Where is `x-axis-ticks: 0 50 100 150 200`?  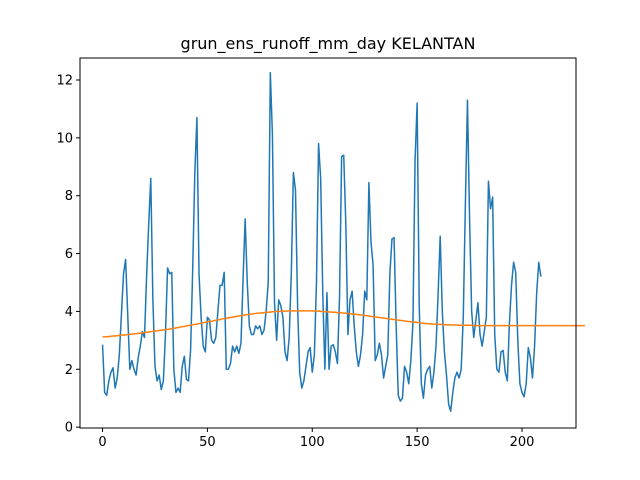 x-axis-ticks: 0 50 100 150 200 is located at coordinates (316, 439).